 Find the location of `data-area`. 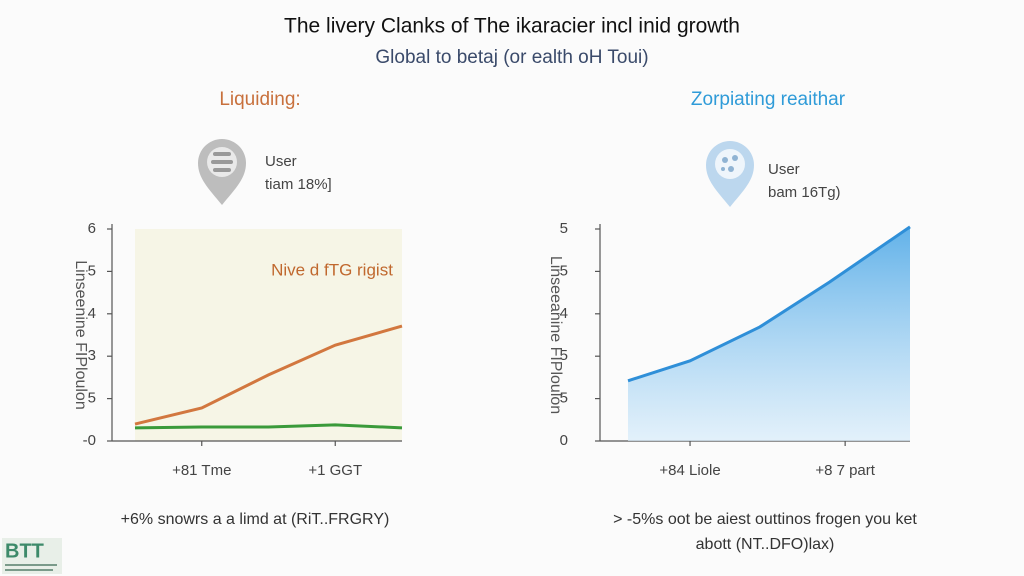

data-area is located at coordinates (769, 333).